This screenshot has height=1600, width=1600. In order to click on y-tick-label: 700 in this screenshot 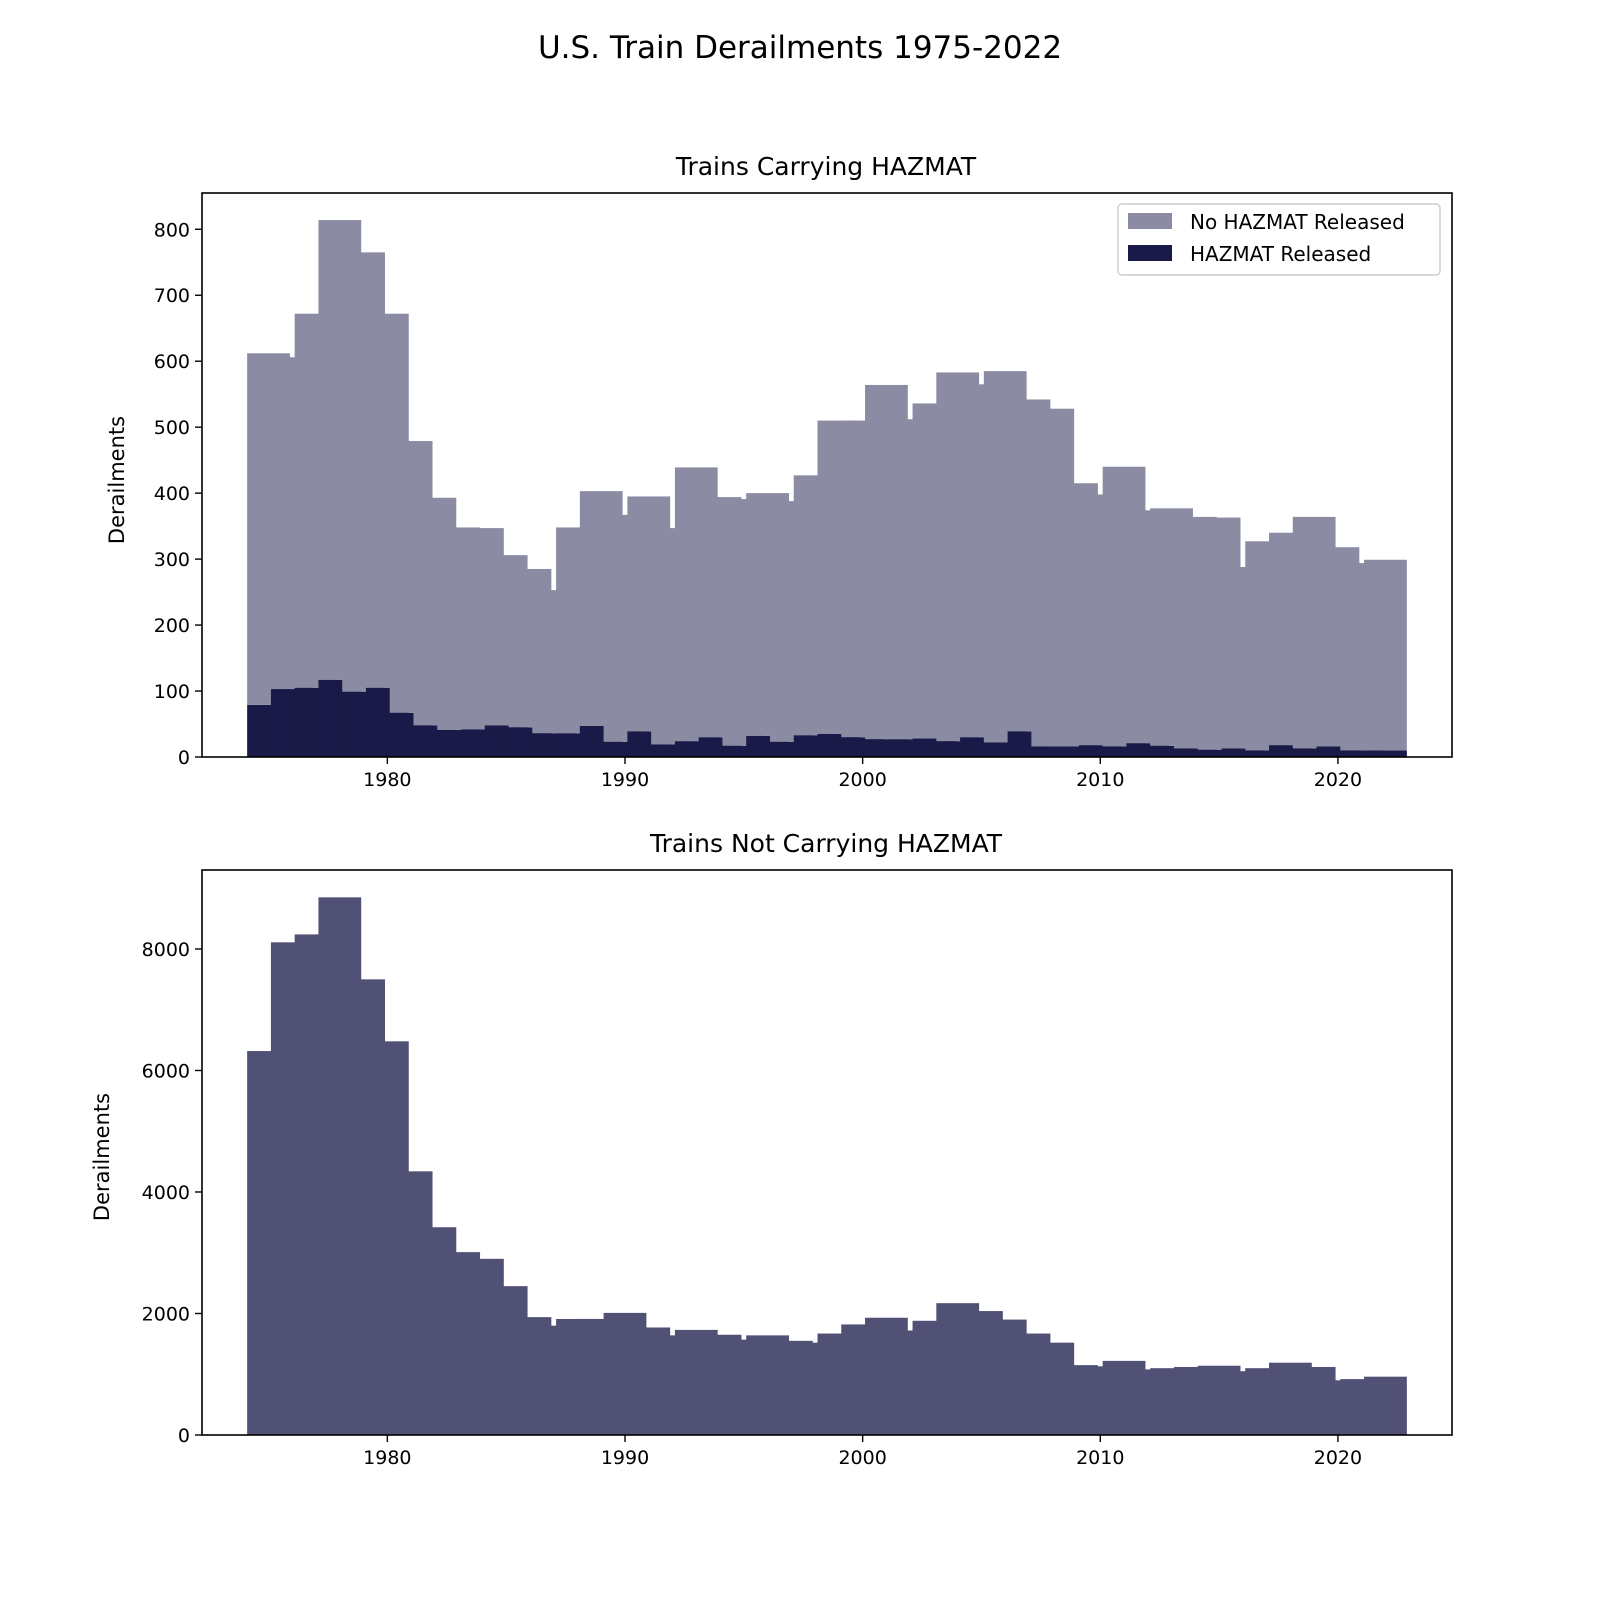, I will do `click(172, 296)`.